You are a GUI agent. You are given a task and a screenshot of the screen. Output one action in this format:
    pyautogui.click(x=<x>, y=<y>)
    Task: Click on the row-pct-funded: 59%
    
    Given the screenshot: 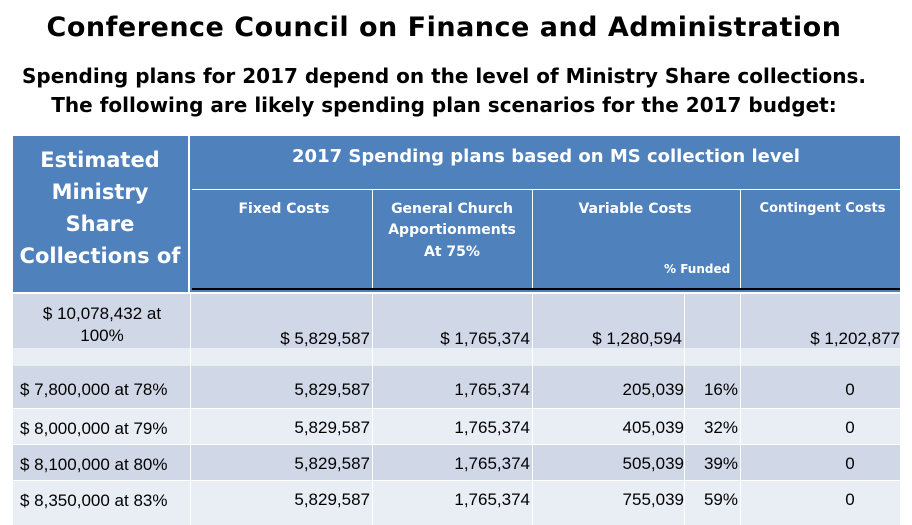 What is the action you would take?
    pyautogui.click(x=720, y=499)
    